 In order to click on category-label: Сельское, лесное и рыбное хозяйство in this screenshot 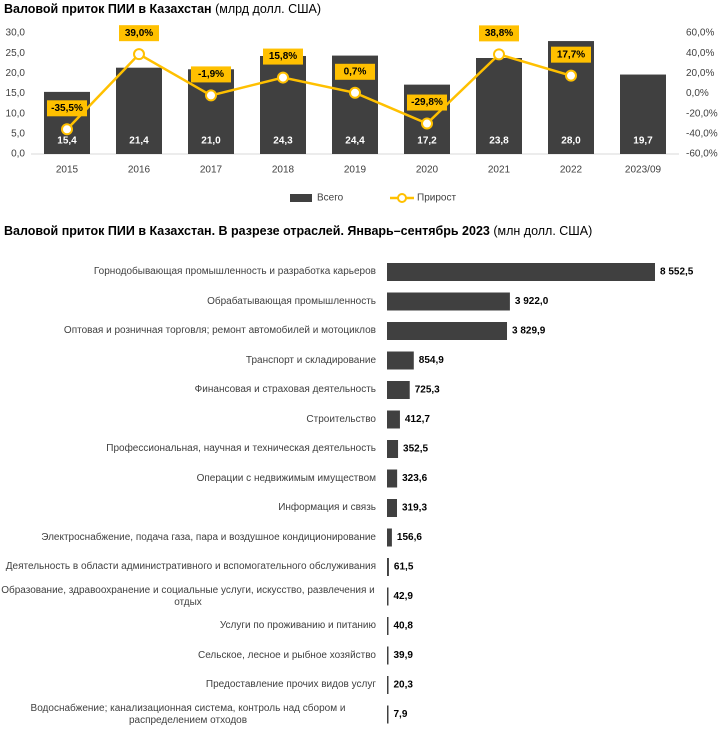, I will do `click(188, 656)`.